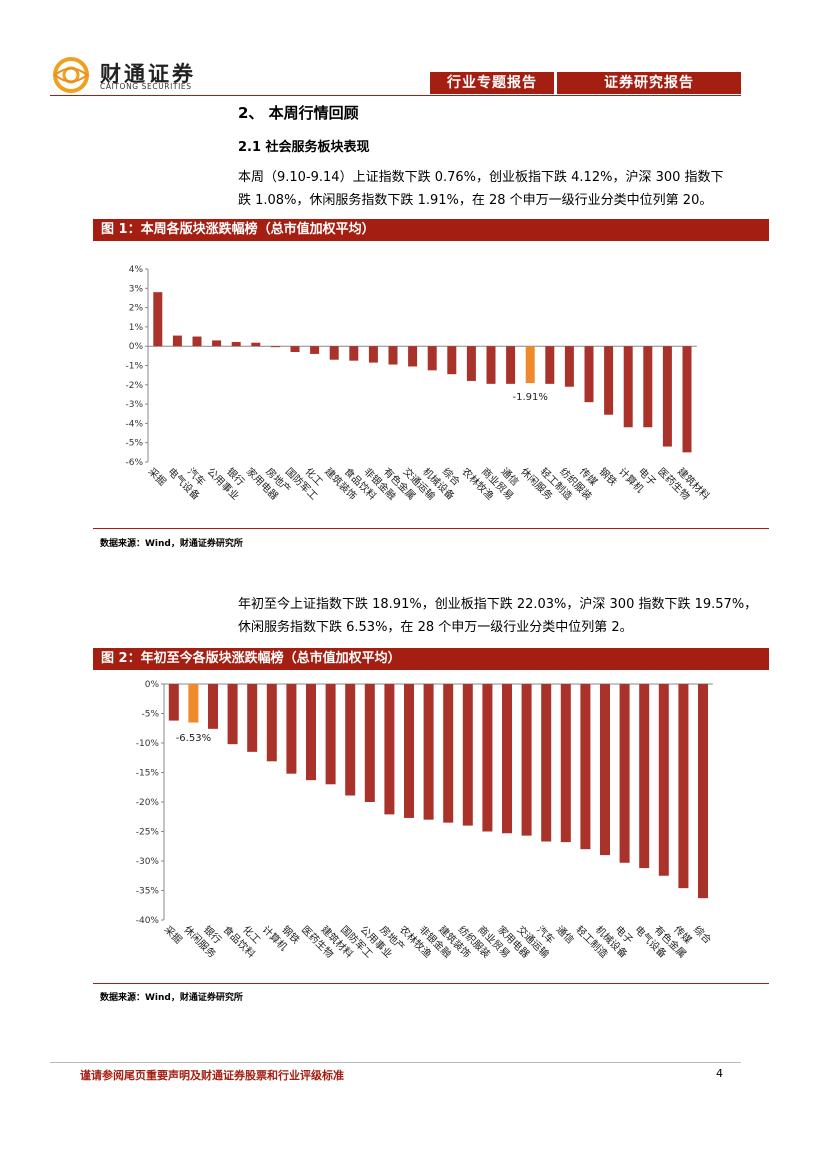 Image resolution: width=827 pixels, height=1170 pixels. What do you see at coordinates (71, 75) in the screenshot?
I see `caitong-logo-icon` at bounding box center [71, 75].